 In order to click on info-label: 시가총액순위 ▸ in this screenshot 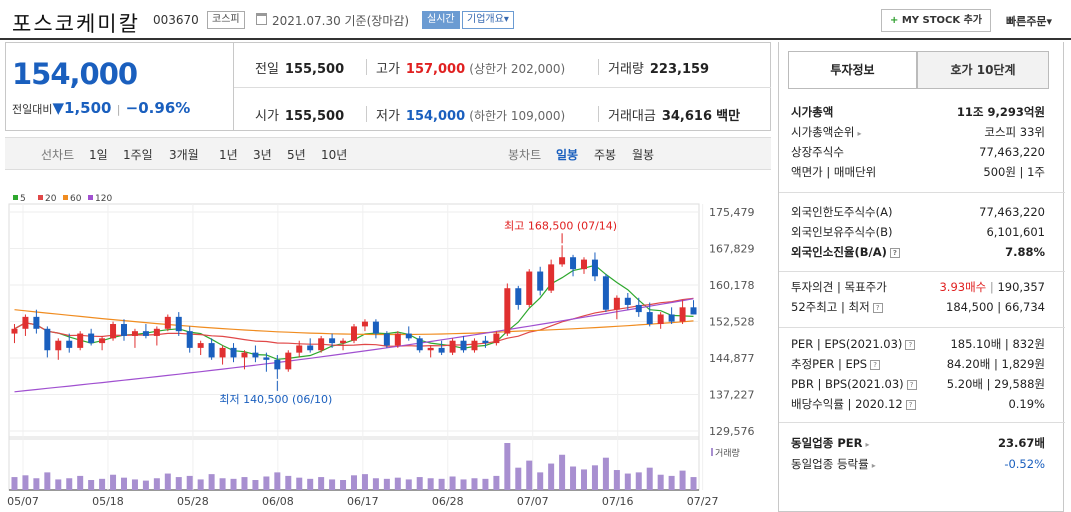, I will do `click(826, 132)`.